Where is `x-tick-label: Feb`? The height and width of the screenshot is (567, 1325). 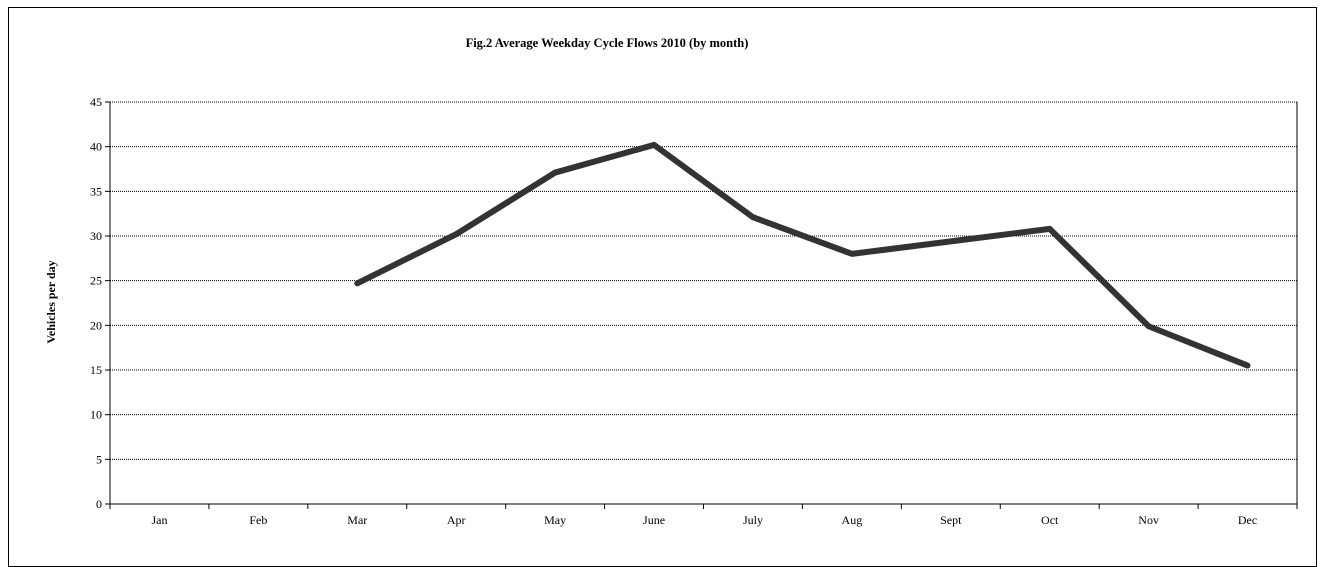 x-tick-label: Feb is located at coordinates (258, 520).